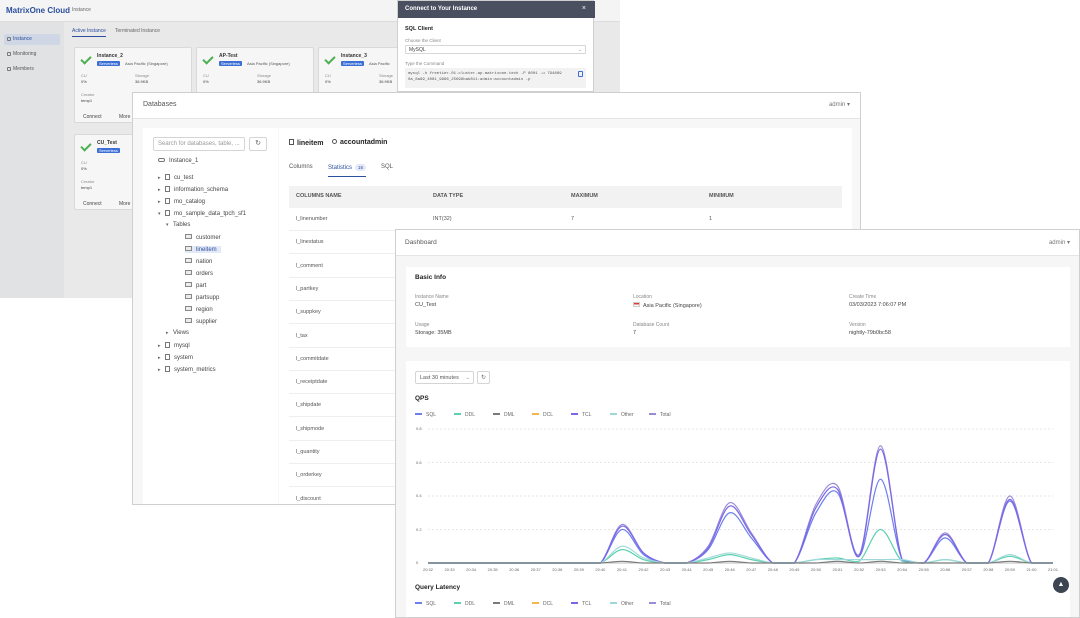  Describe the element at coordinates (176, 357) in the screenshot. I see `tree-database-item: ▸ system` at that location.